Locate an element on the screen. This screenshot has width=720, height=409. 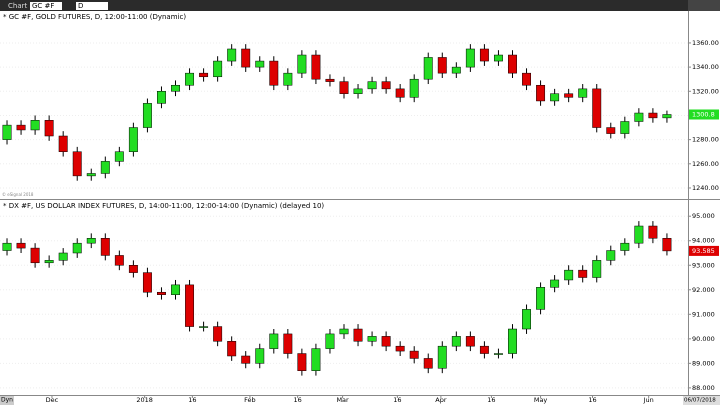
y-tick-label: 92.000 is located at coordinates (703, 290).